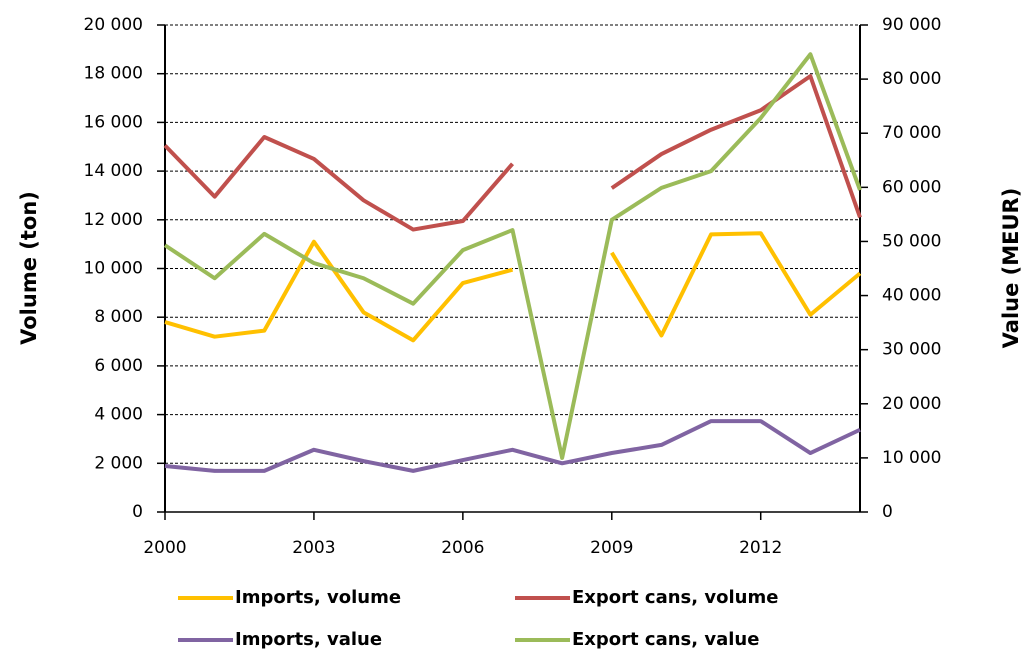  What do you see at coordinates (29, 268) in the screenshot?
I see `y-axis-label: Volume (ton)` at bounding box center [29, 268].